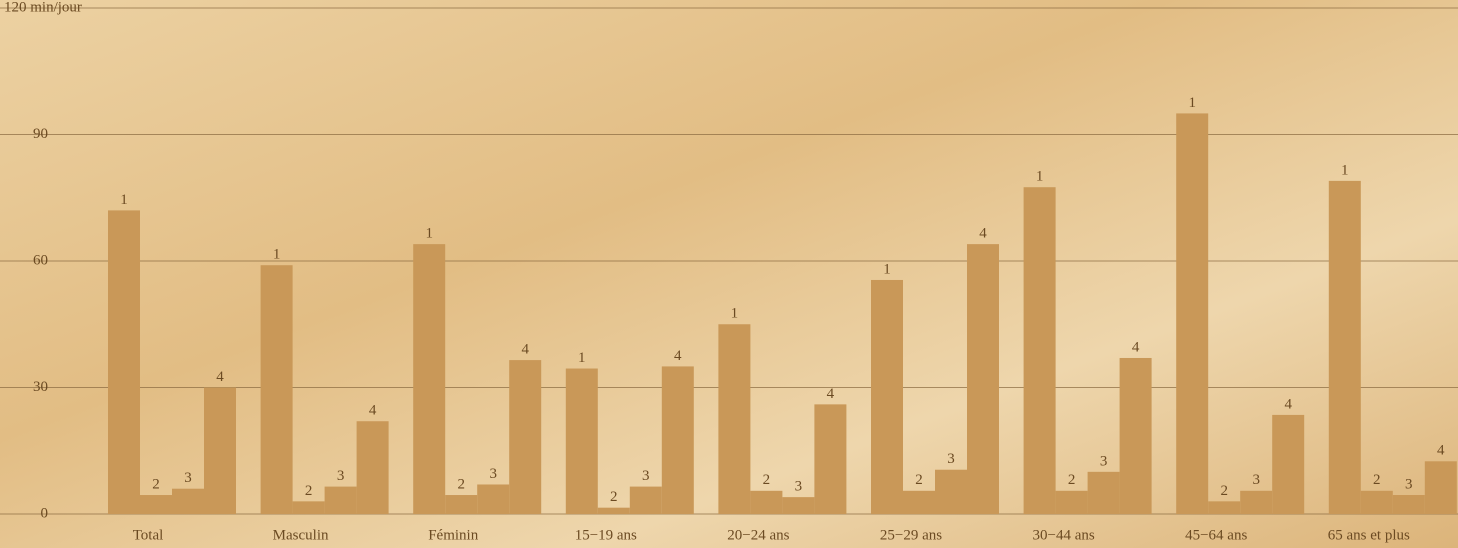 This screenshot has height=548, width=1458. Describe the element at coordinates (301, 535) in the screenshot. I see `x-tick-label: Masculin` at that location.